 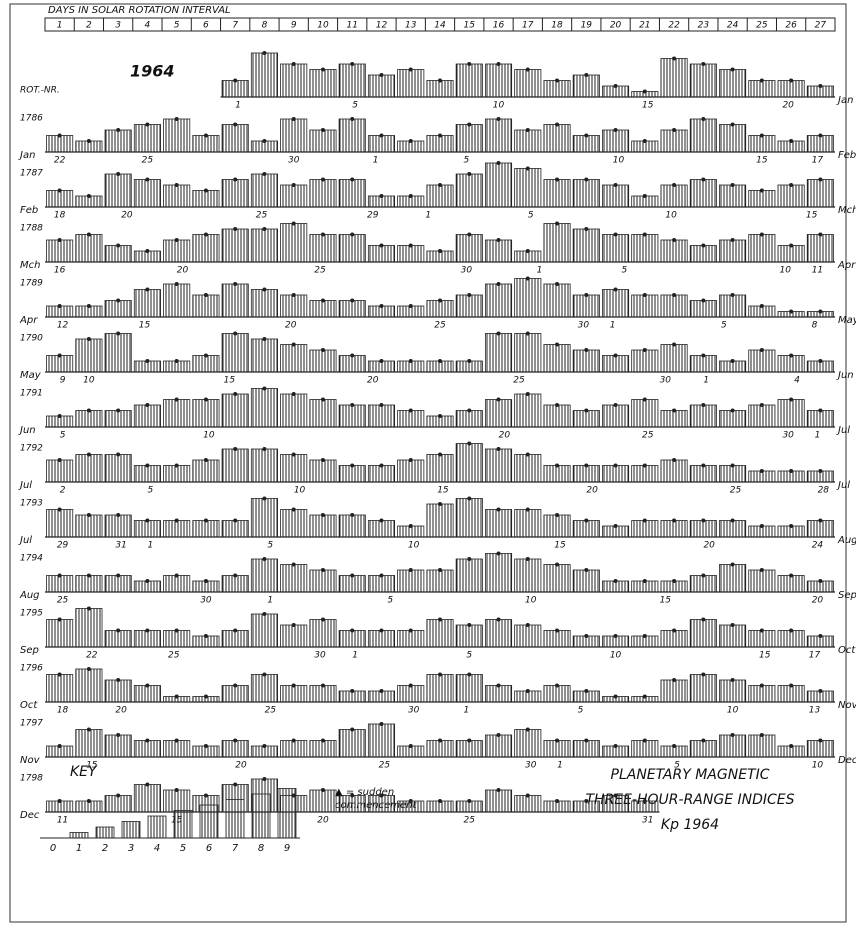 I want to click on date-label: 2, so click(x=63, y=491).